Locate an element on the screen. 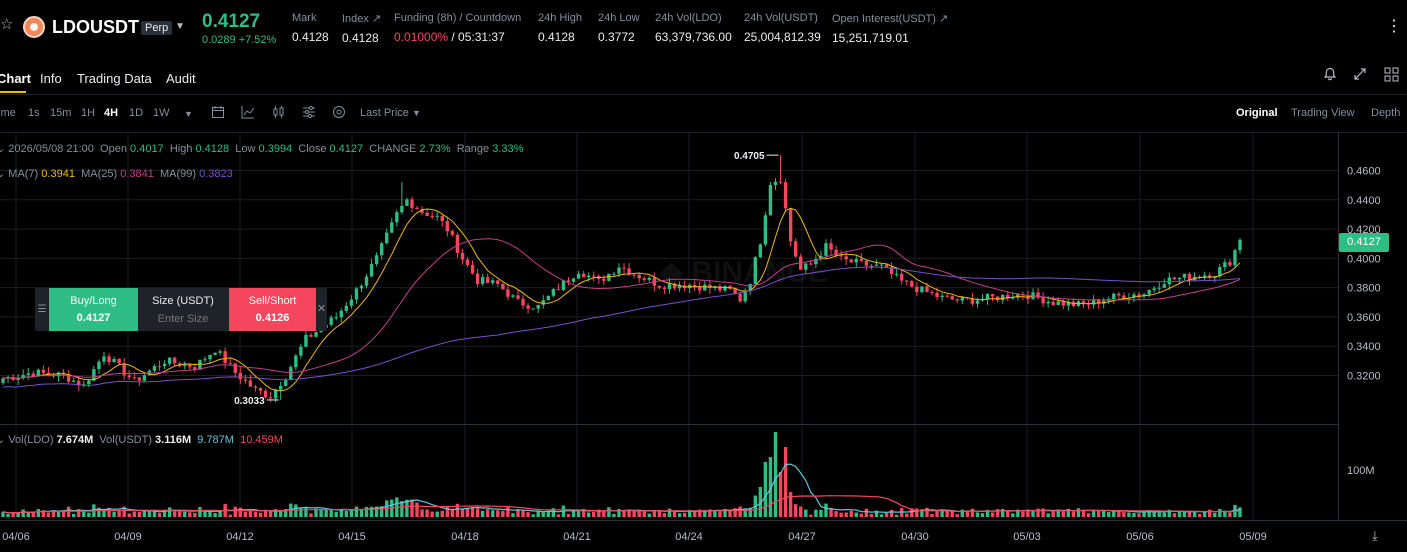 The height and width of the screenshot is (552, 1407). interval-dropdown-icon: ▼ is located at coordinates (188, 114).